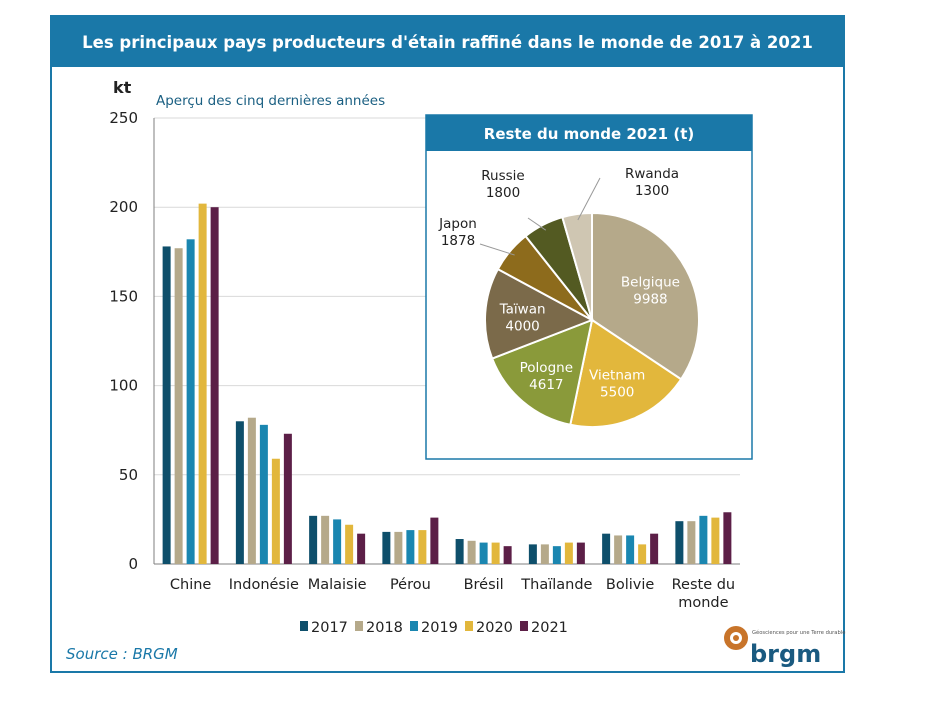 The height and width of the screenshot is (705, 937). I want to click on legend-swatch-2020, so click(469, 626).